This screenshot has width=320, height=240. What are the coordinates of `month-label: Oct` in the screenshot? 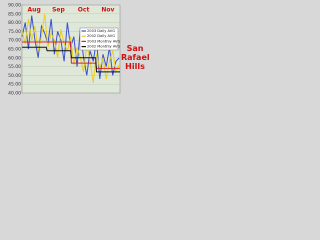 It's located at (84, 10).